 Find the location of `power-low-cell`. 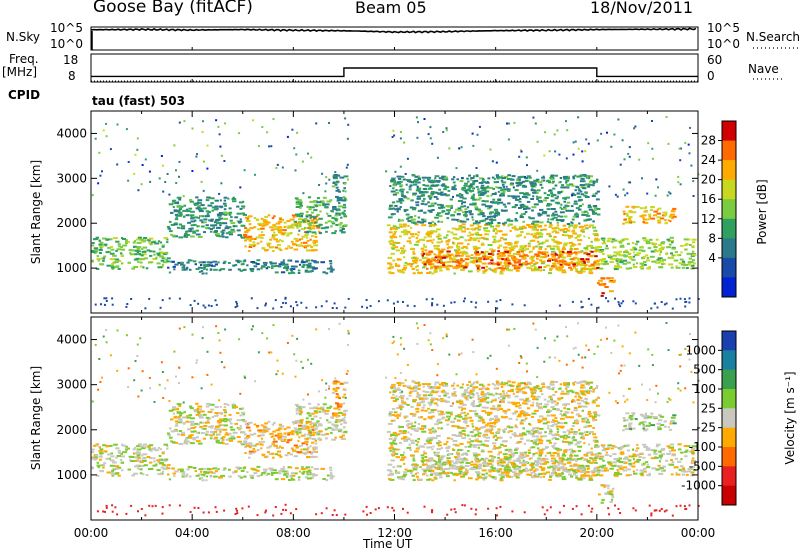

power-low-cell is located at coordinates (285, 303).